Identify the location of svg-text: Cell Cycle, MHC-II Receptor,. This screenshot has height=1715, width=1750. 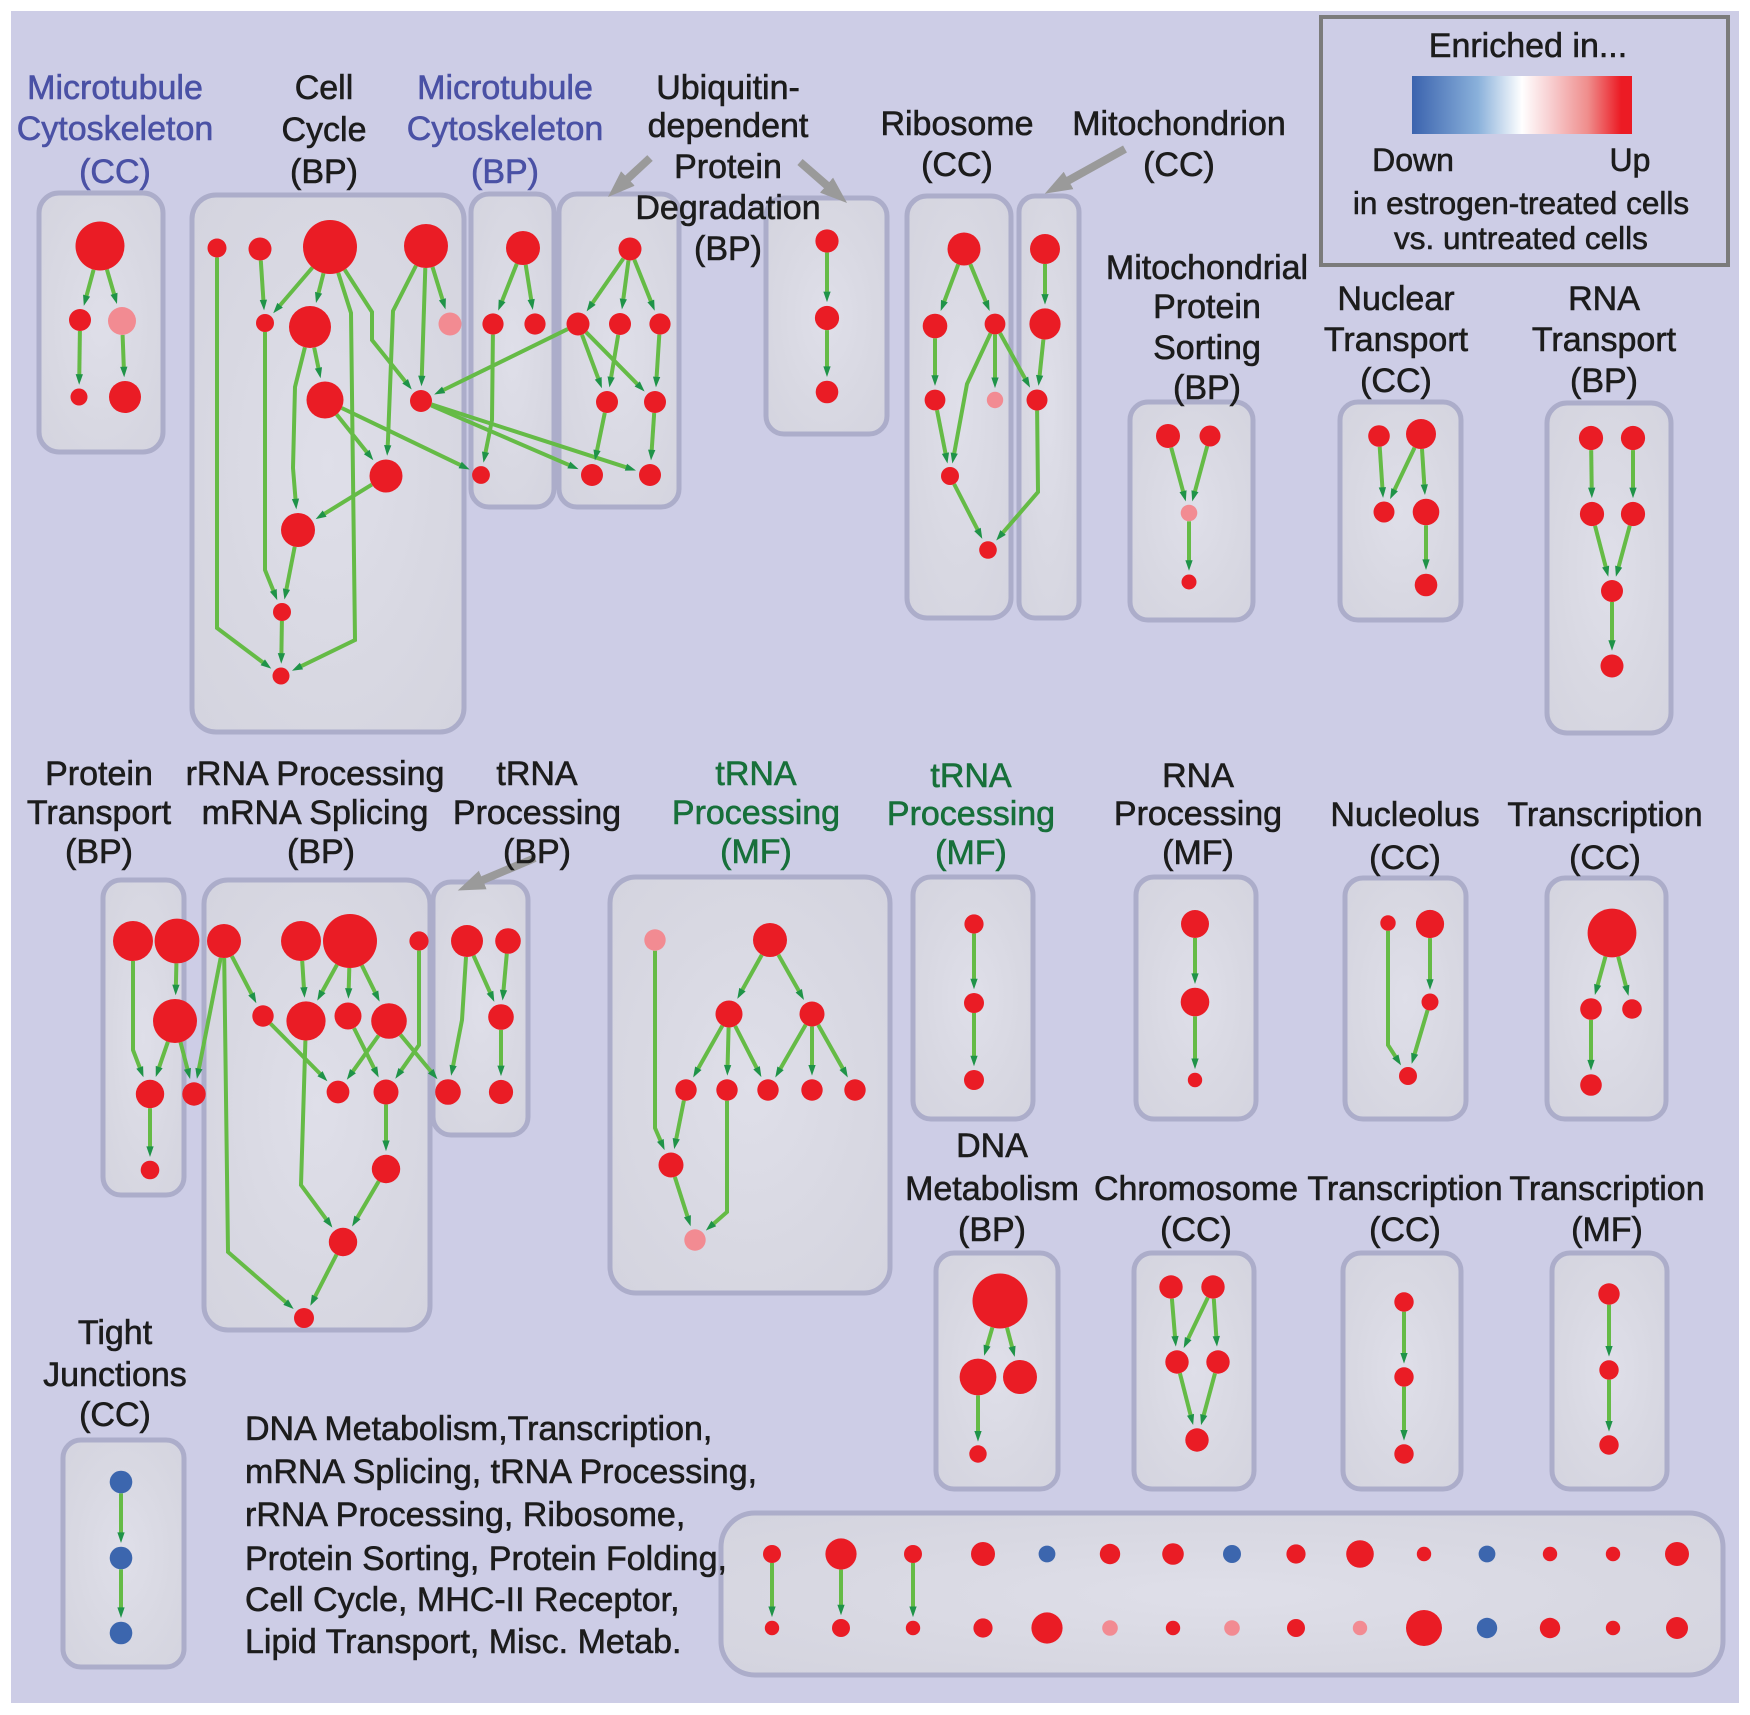
(462, 1600).